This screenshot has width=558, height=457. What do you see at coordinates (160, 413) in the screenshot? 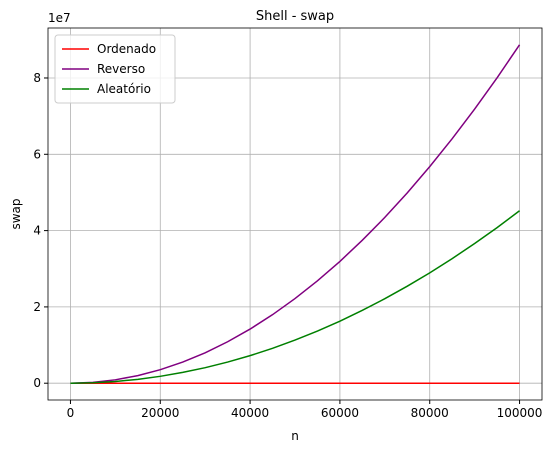
I see `x-tick-label: 20000` at bounding box center [160, 413].